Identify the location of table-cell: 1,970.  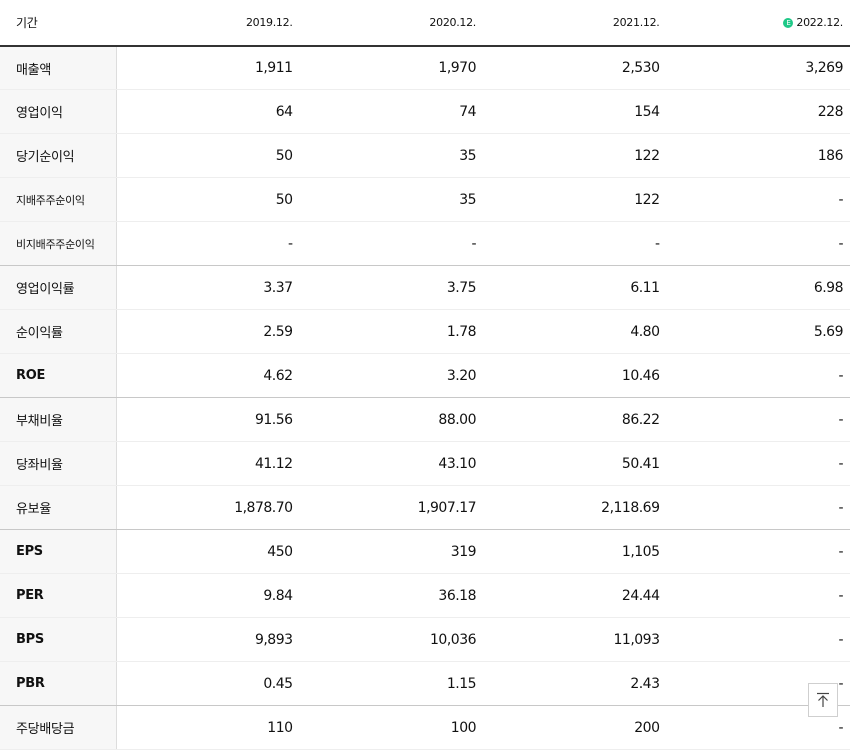
(391, 68).